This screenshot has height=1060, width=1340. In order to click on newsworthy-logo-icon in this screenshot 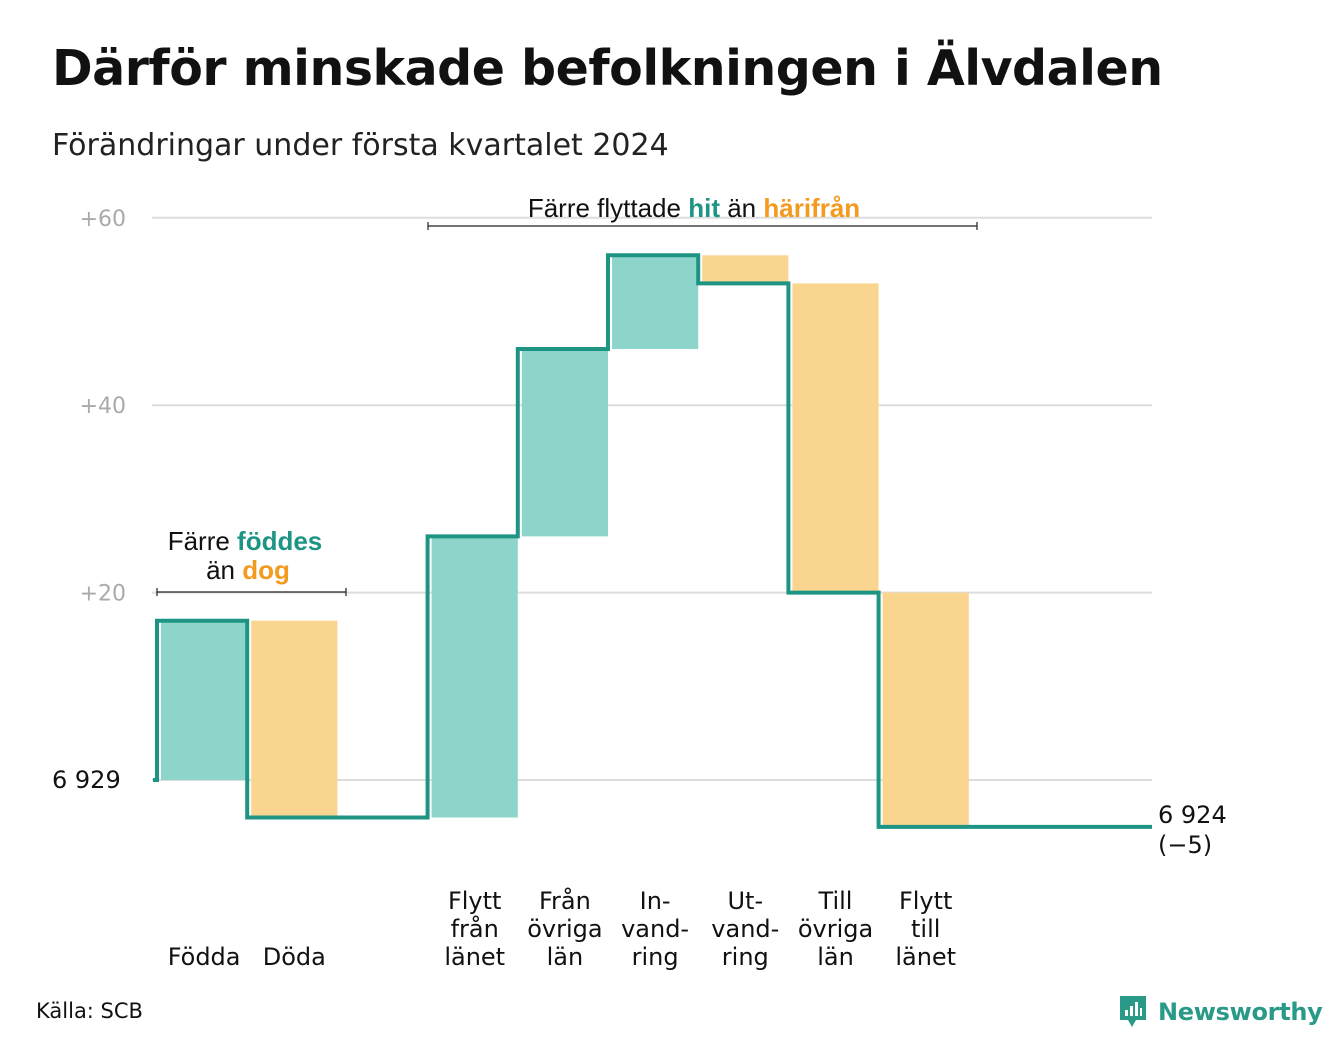, I will do `click(1133, 1011)`.